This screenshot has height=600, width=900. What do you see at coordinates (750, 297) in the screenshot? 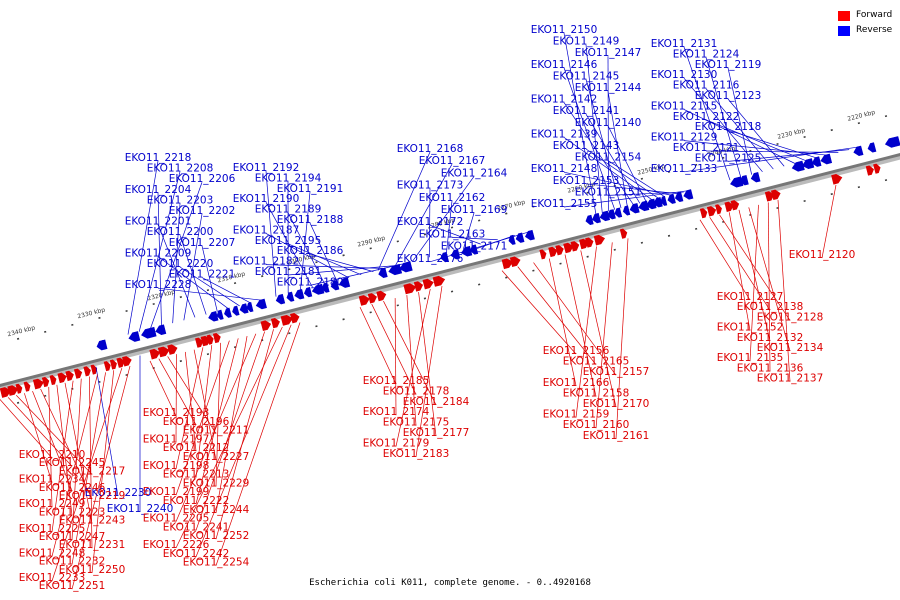
I see `forward-gene-label: EKO11_2127` at bounding box center [750, 297].